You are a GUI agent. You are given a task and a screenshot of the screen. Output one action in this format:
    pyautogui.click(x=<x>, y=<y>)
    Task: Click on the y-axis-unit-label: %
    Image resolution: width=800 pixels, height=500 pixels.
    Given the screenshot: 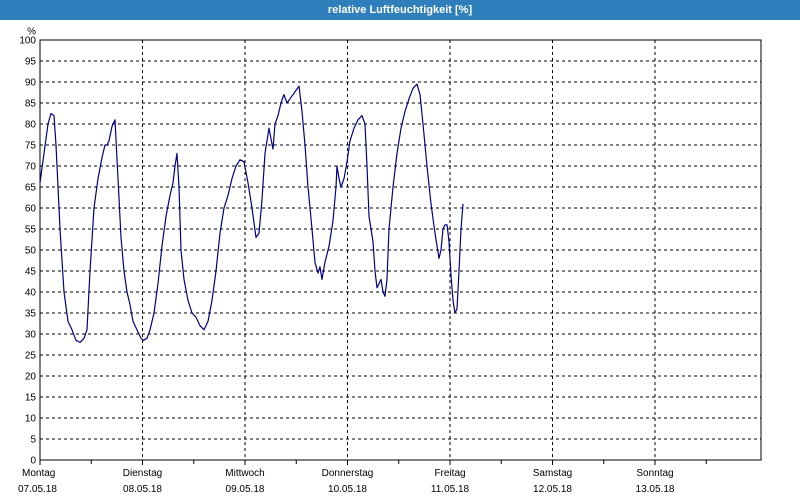 What is the action you would take?
    pyautogui.click(x=31, y=32)
    